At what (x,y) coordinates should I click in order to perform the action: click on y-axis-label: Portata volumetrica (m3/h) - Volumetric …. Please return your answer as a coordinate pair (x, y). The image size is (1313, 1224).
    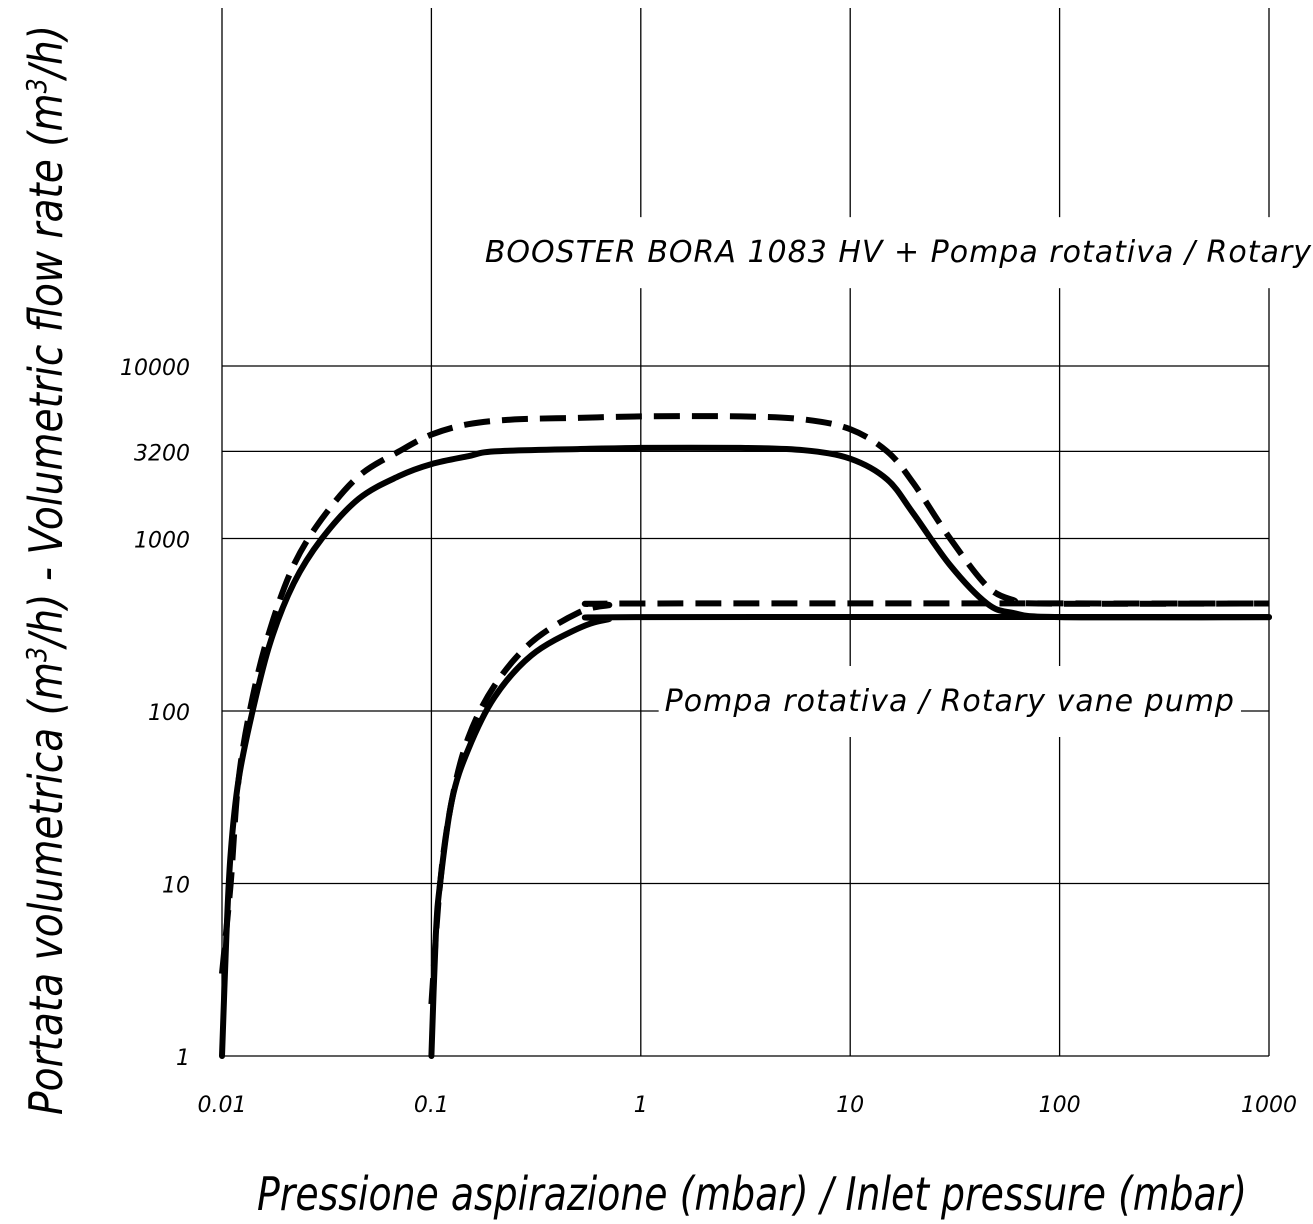
    Looking at the image, I should click on (46, 570).